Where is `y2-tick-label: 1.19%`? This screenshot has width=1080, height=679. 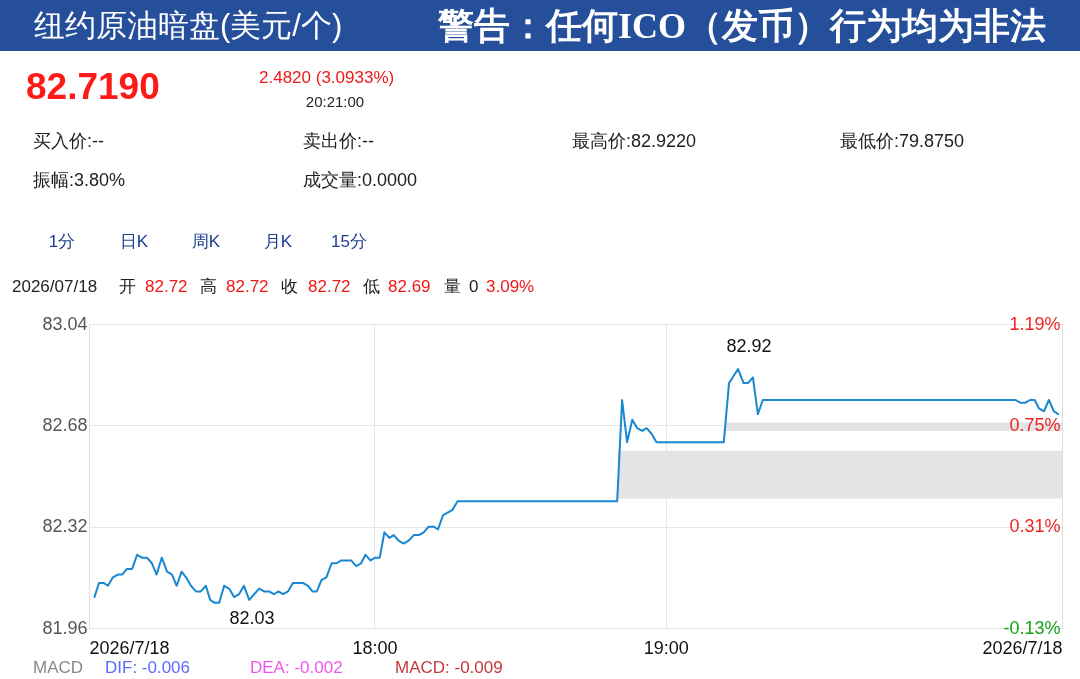 y2-tick-label: 1.19% is located at coordinates (1035, 323).